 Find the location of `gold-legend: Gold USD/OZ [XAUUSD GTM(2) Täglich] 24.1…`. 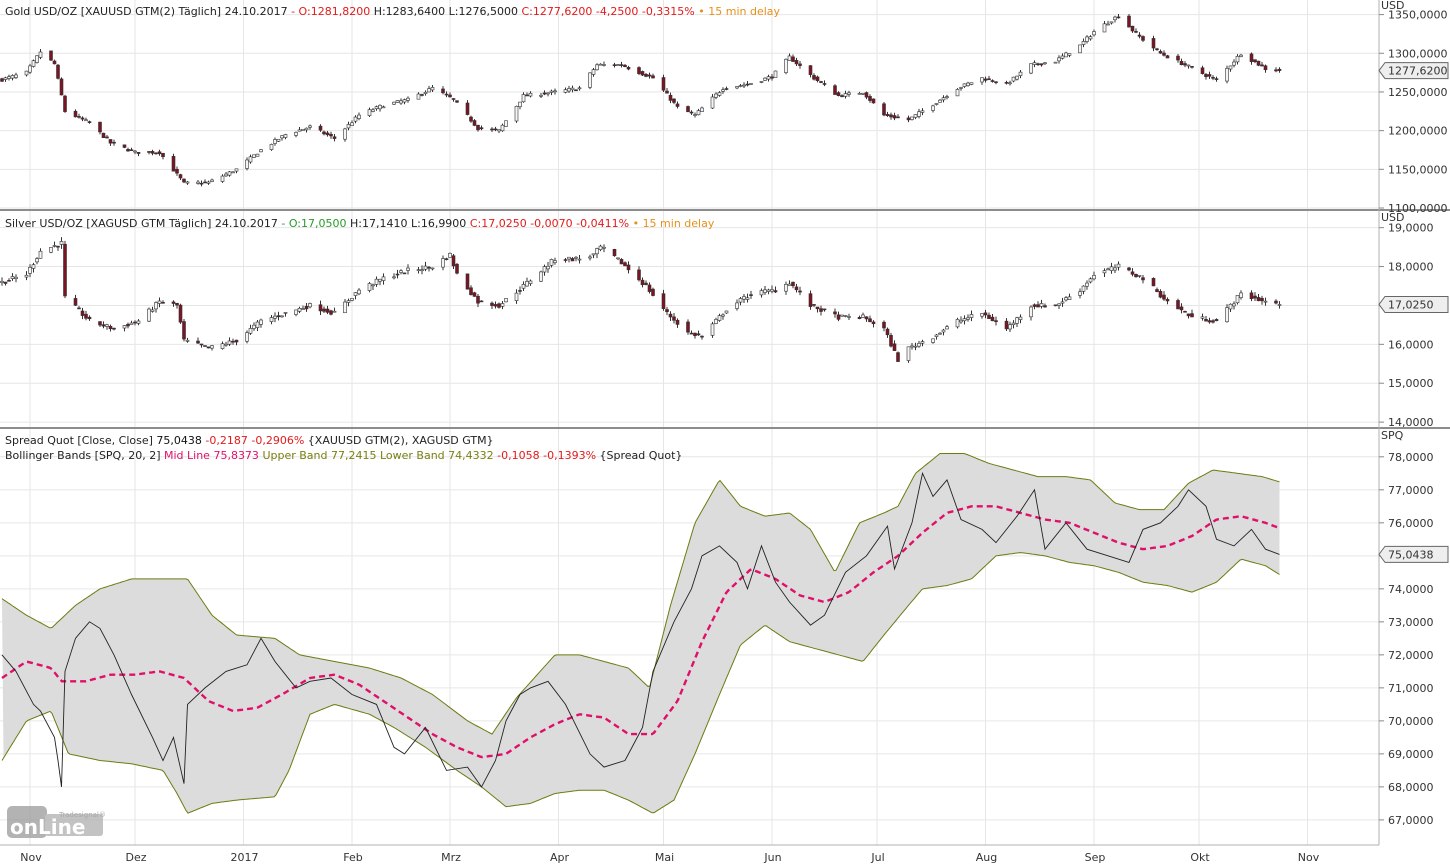

gold-legend: Gold USD/OZ [XAUUSD GTM(2) Täglich] 24.1… is located at coordinates (393, 11).